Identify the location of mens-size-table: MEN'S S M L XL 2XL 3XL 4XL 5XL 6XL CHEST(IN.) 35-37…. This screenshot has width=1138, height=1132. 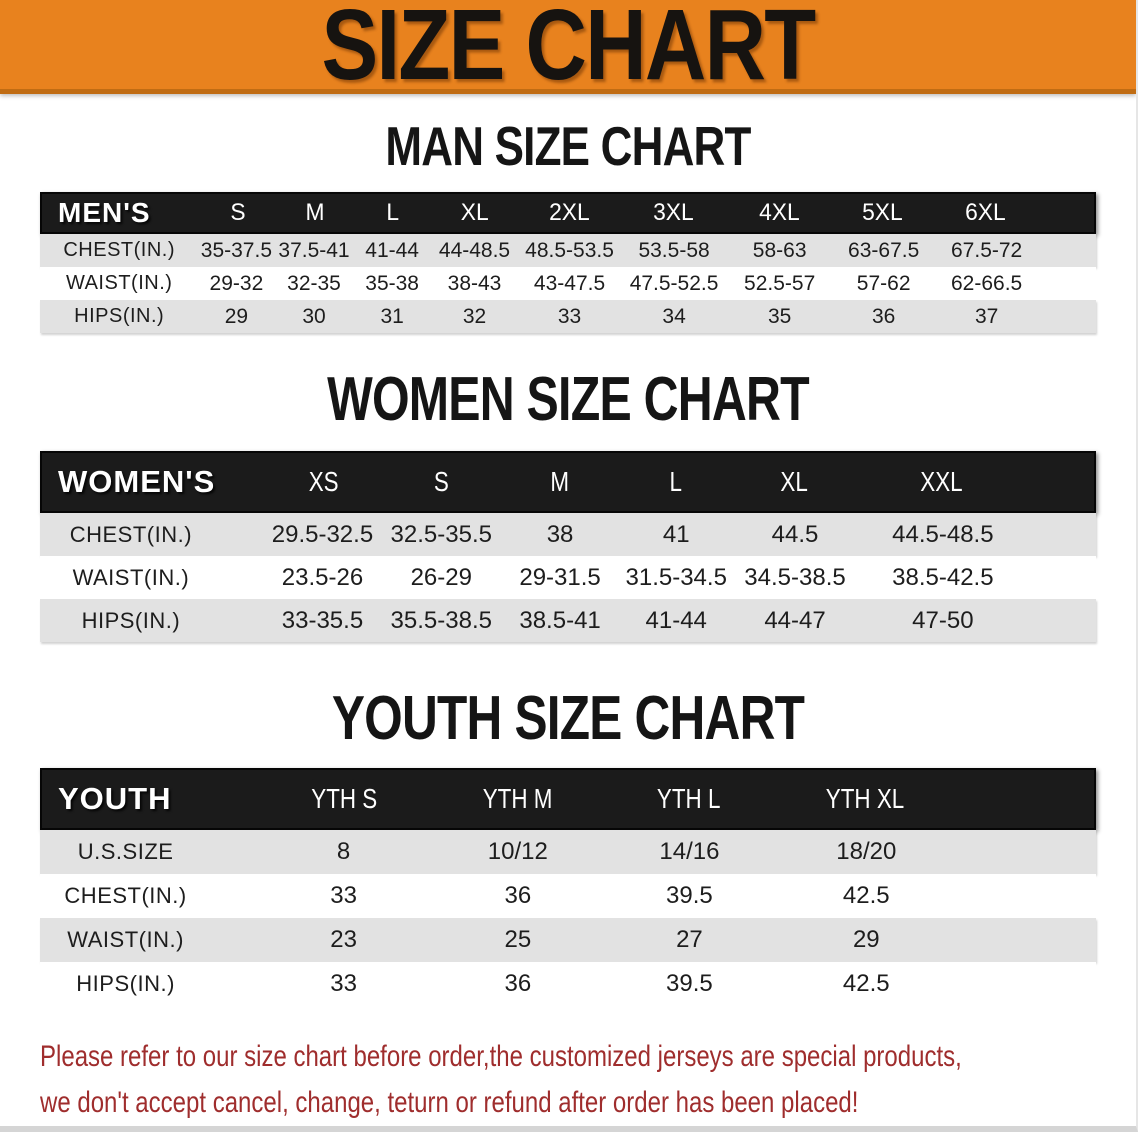
(568, 262).